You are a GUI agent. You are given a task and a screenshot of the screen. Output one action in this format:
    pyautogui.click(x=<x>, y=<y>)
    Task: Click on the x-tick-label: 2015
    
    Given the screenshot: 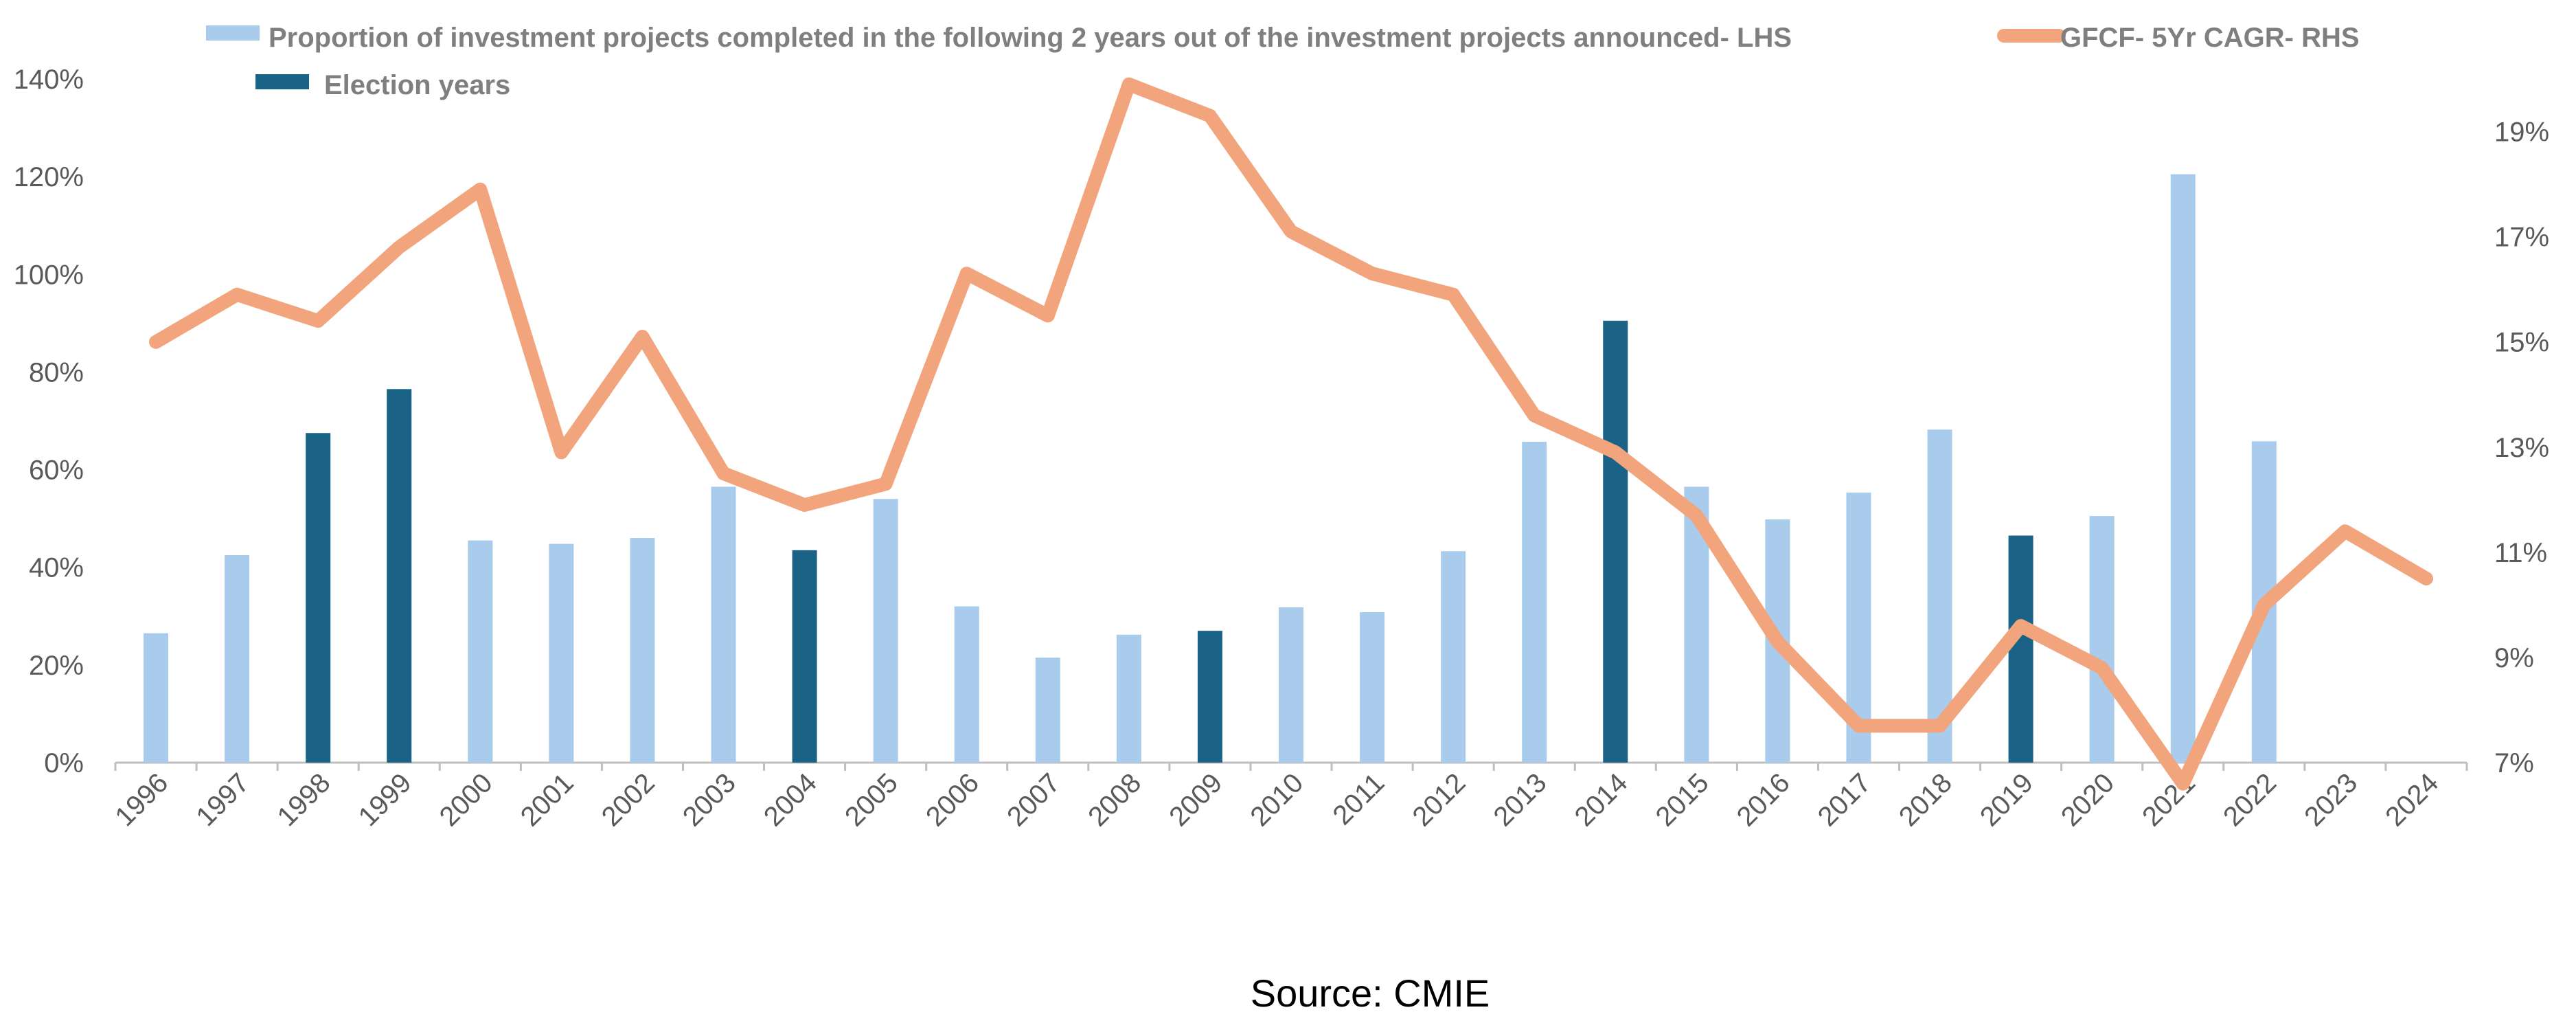 What is the action you would take?
    pyautogui.click(x=1682, y=799)
    